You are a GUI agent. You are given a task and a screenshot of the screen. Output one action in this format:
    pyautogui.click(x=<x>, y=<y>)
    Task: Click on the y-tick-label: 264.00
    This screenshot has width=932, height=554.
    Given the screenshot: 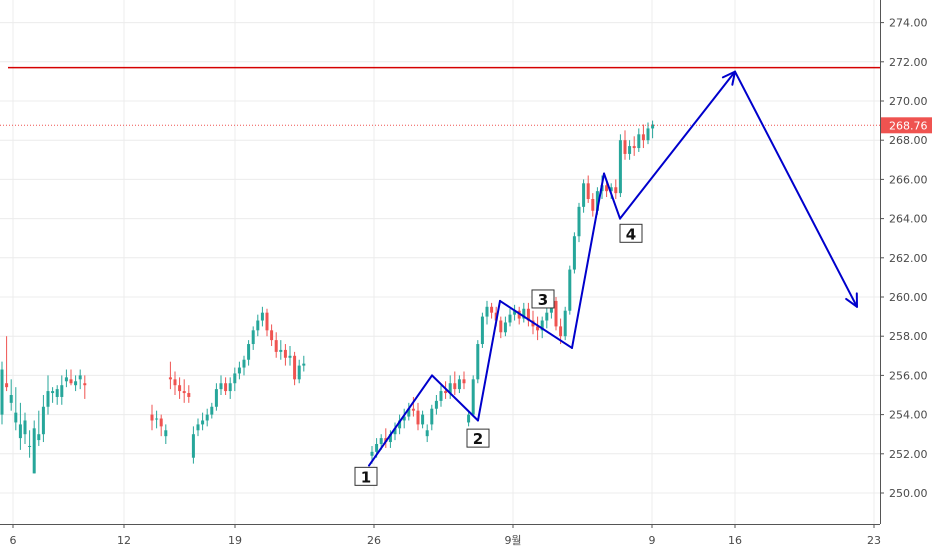 What is the action you would take?
    pyautogui.click(x=908, y=219)
    